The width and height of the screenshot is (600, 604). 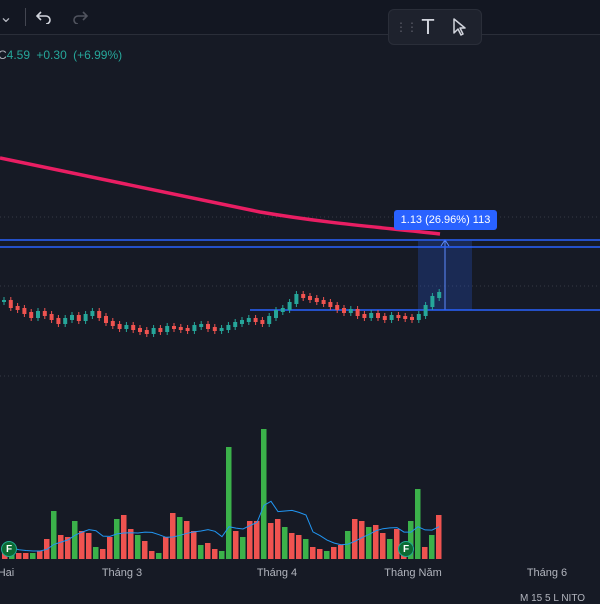 I want to click on earnings-marker-letter: F, so click(x=406, y=549).